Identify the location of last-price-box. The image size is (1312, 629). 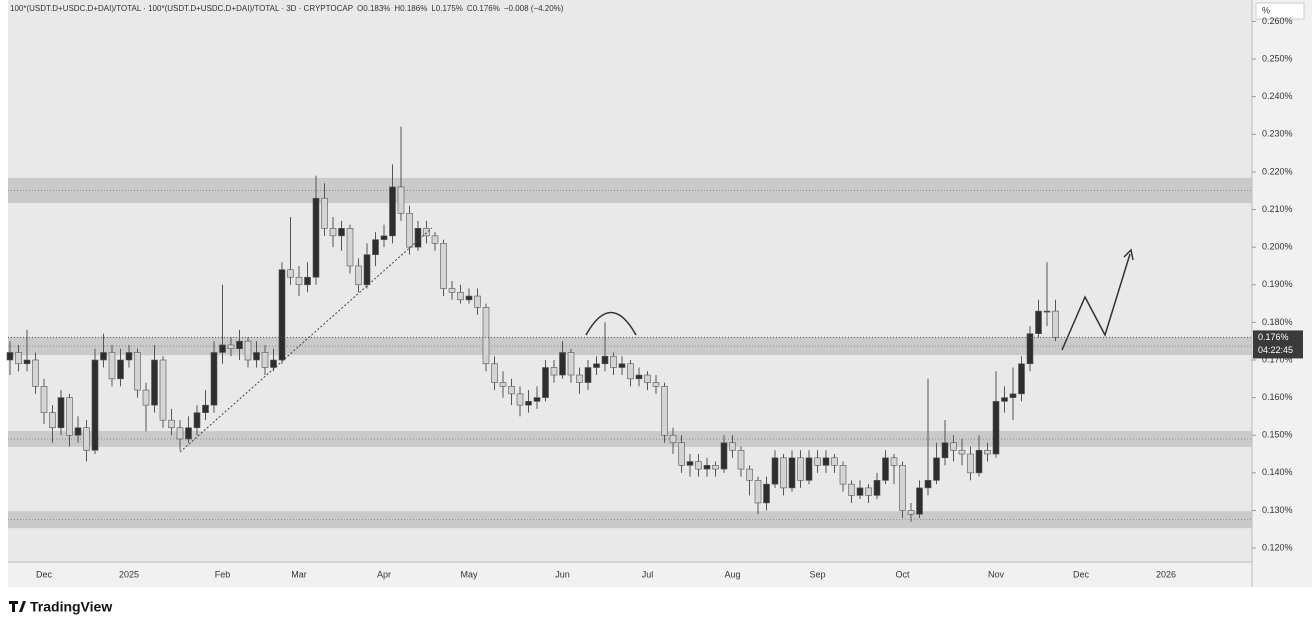
(1278, 344).